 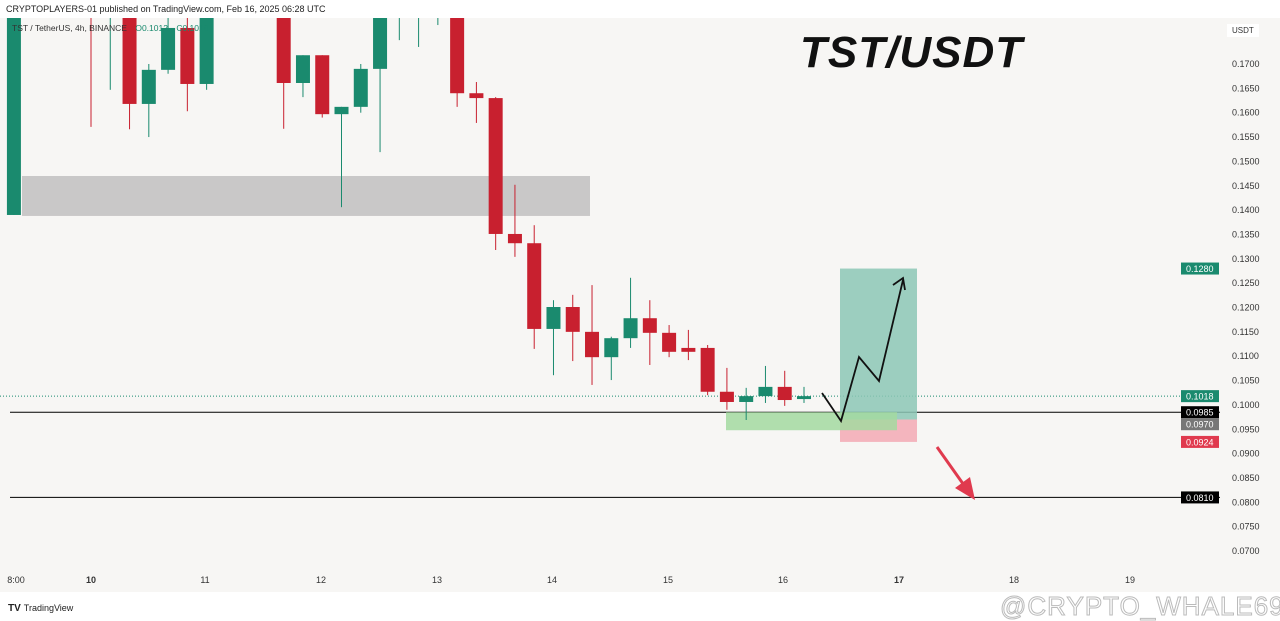 I want to click on close-value: C0.1018, so click(x=192, y=28).